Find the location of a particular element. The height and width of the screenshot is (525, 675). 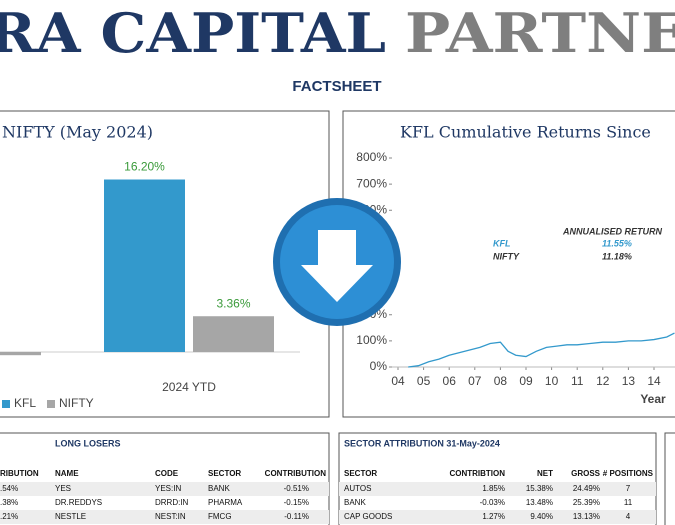

table-title: LONG LOSERS is located at coordinates (88, 443).